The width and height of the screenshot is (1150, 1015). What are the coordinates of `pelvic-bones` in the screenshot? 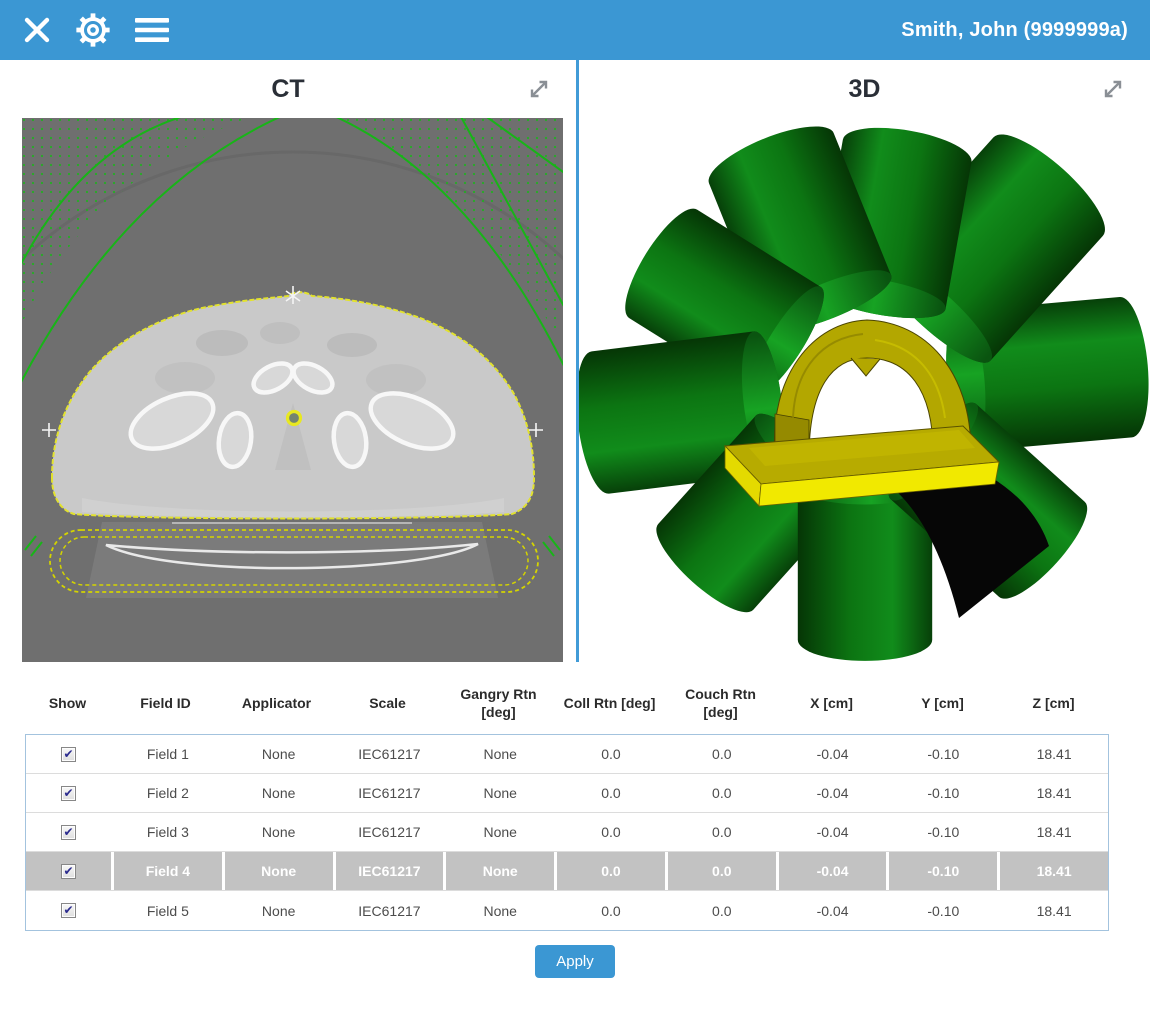 It's located at (292, 415).